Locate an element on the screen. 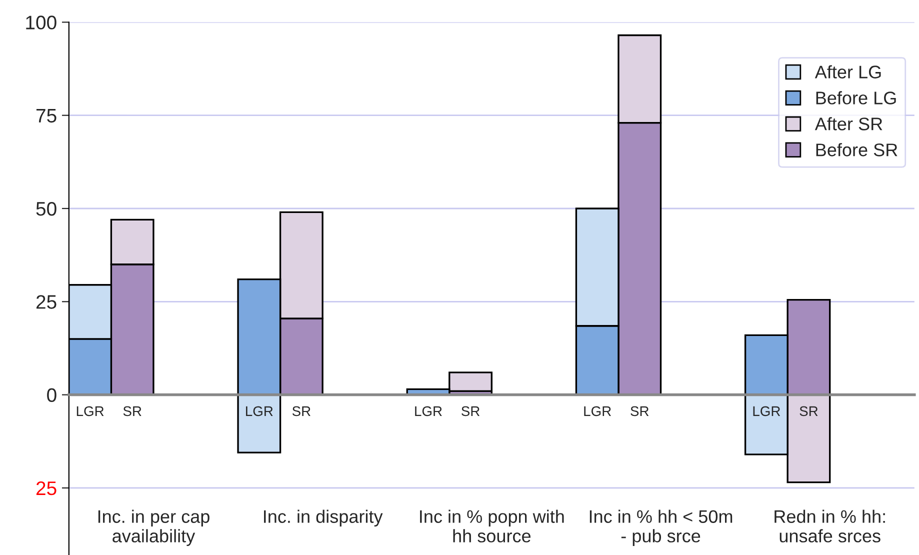  y-tick-label: 100 is located at coordinates (41, 23).